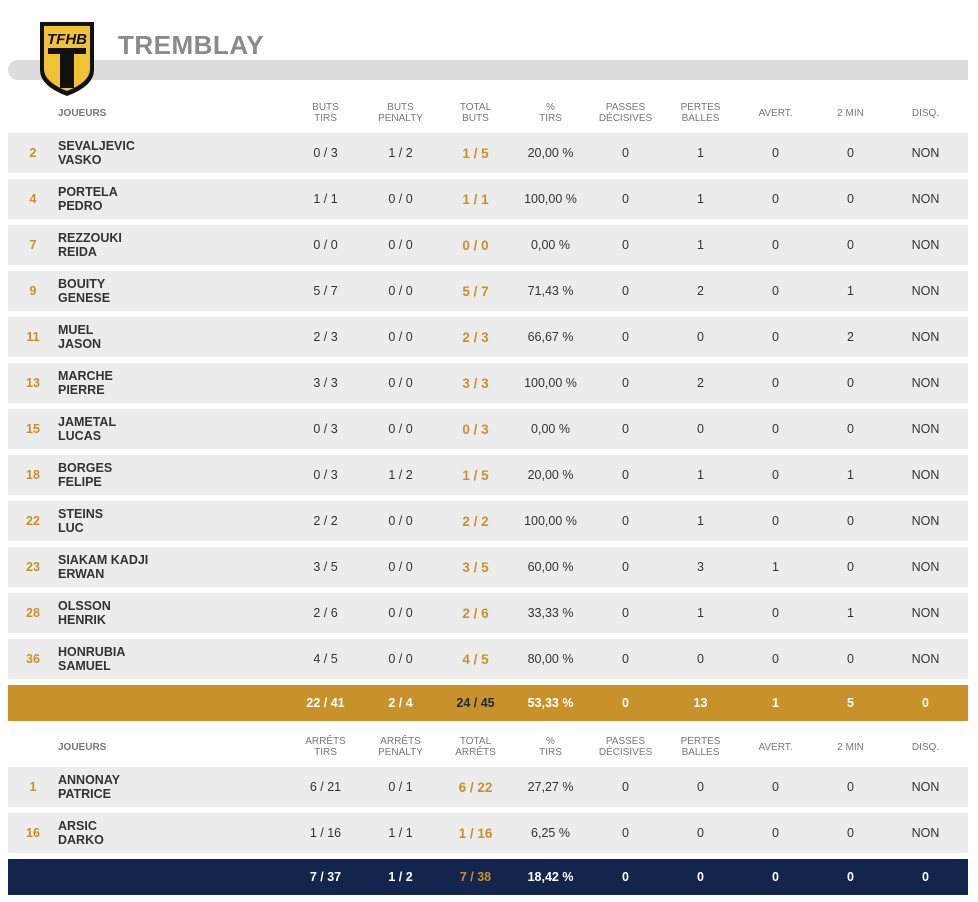  Describe the element at coordinates (173, 659) in the screenshot. I see `player-name: HONRUBIA SAMUEL` at that location.